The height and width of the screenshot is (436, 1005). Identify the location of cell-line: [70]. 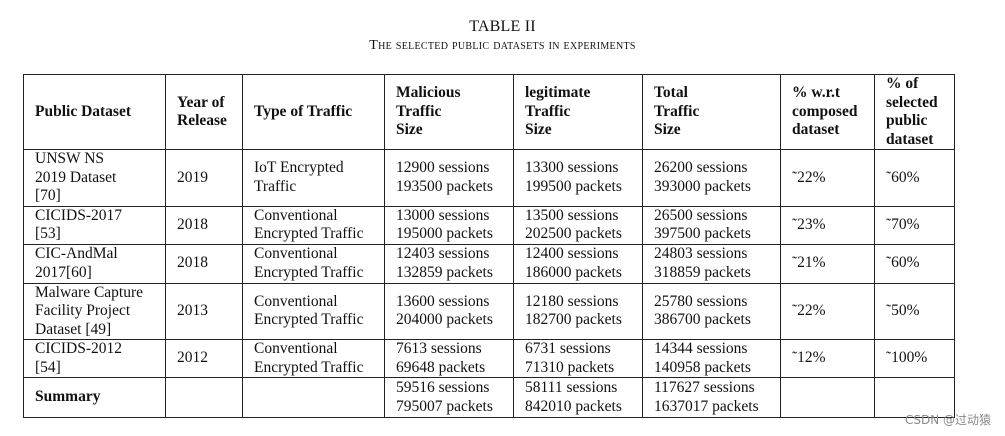
(48, 195).